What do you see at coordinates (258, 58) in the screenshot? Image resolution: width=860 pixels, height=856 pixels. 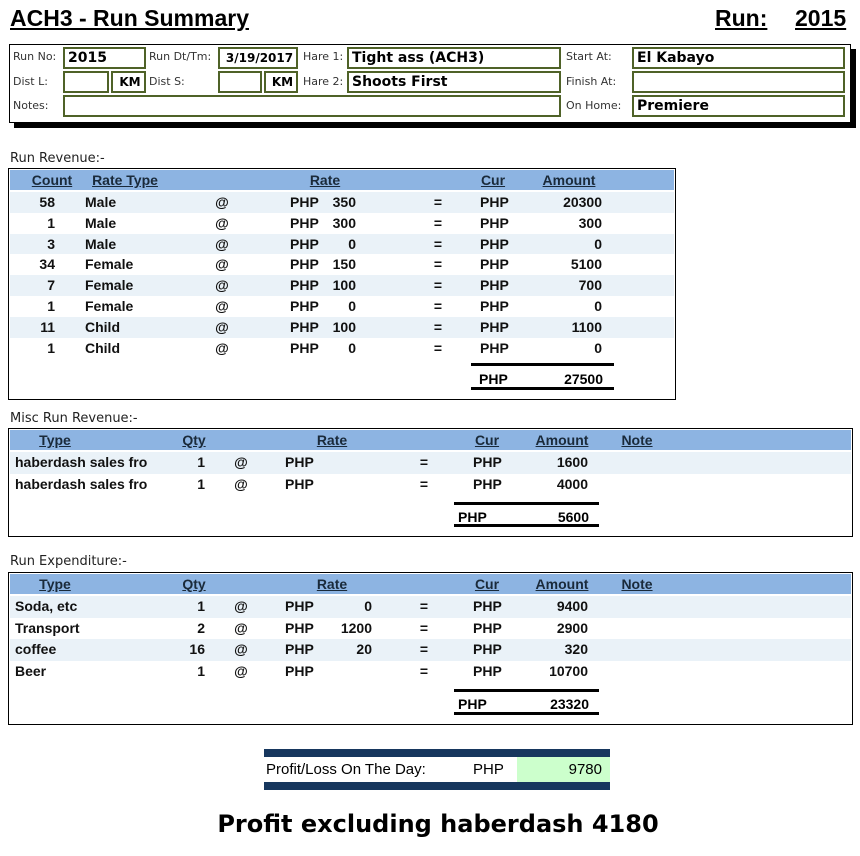 I see `run-dt-field: 3/19/2017` at bounding box center [258, 58].